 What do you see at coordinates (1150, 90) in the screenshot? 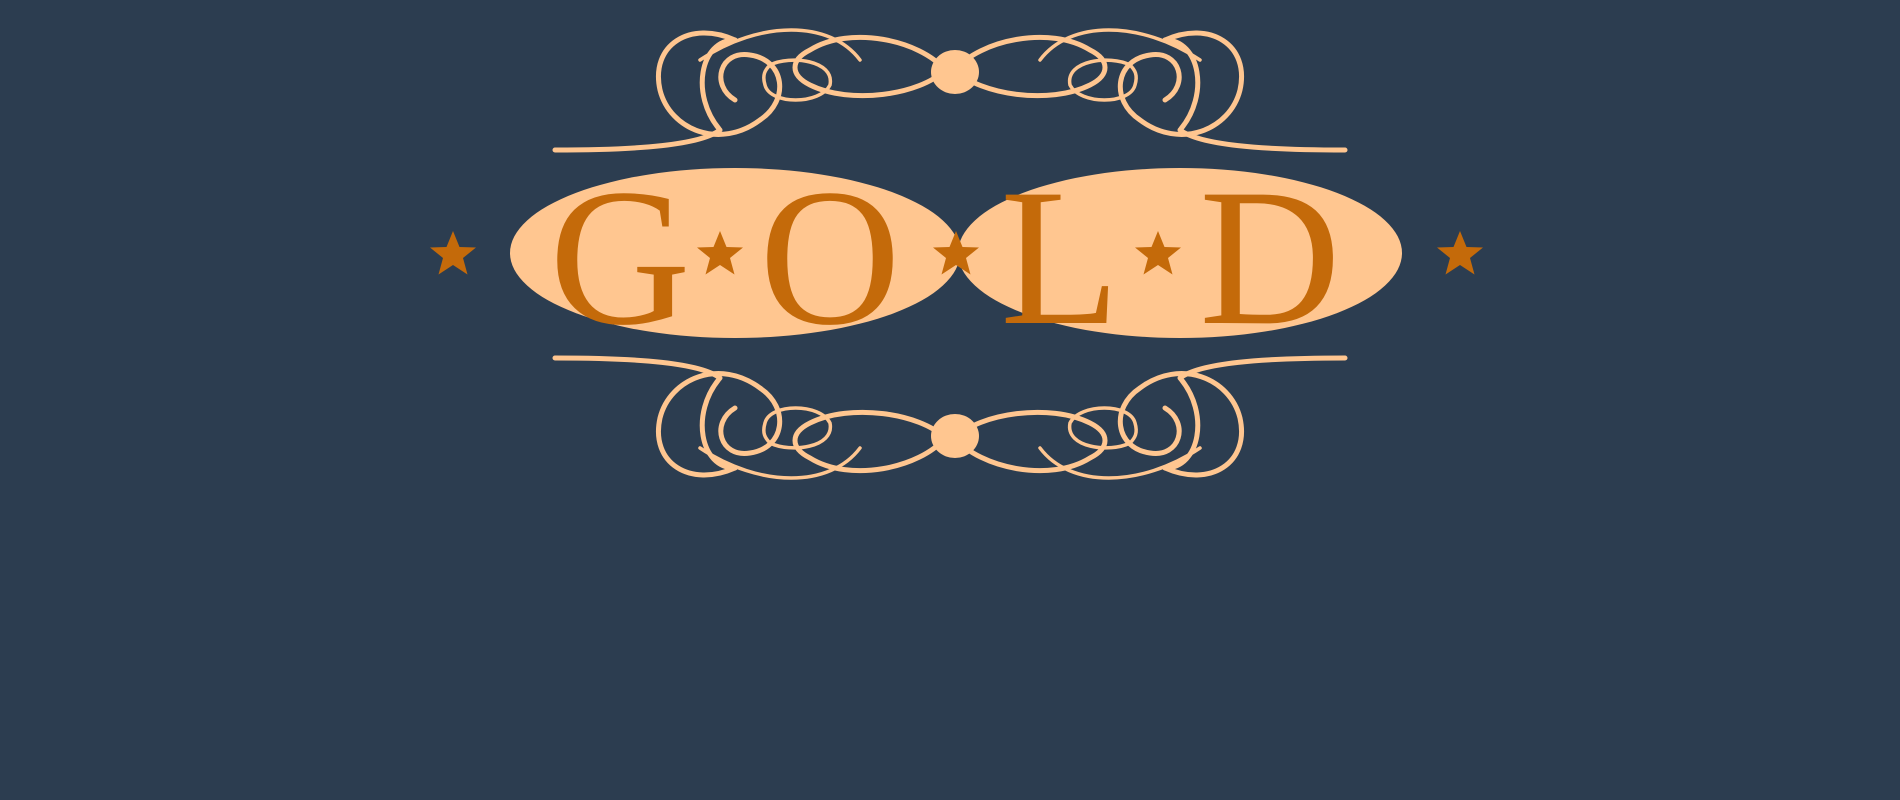
I see `top-right-flourish` at bounding box center [1150, 90].